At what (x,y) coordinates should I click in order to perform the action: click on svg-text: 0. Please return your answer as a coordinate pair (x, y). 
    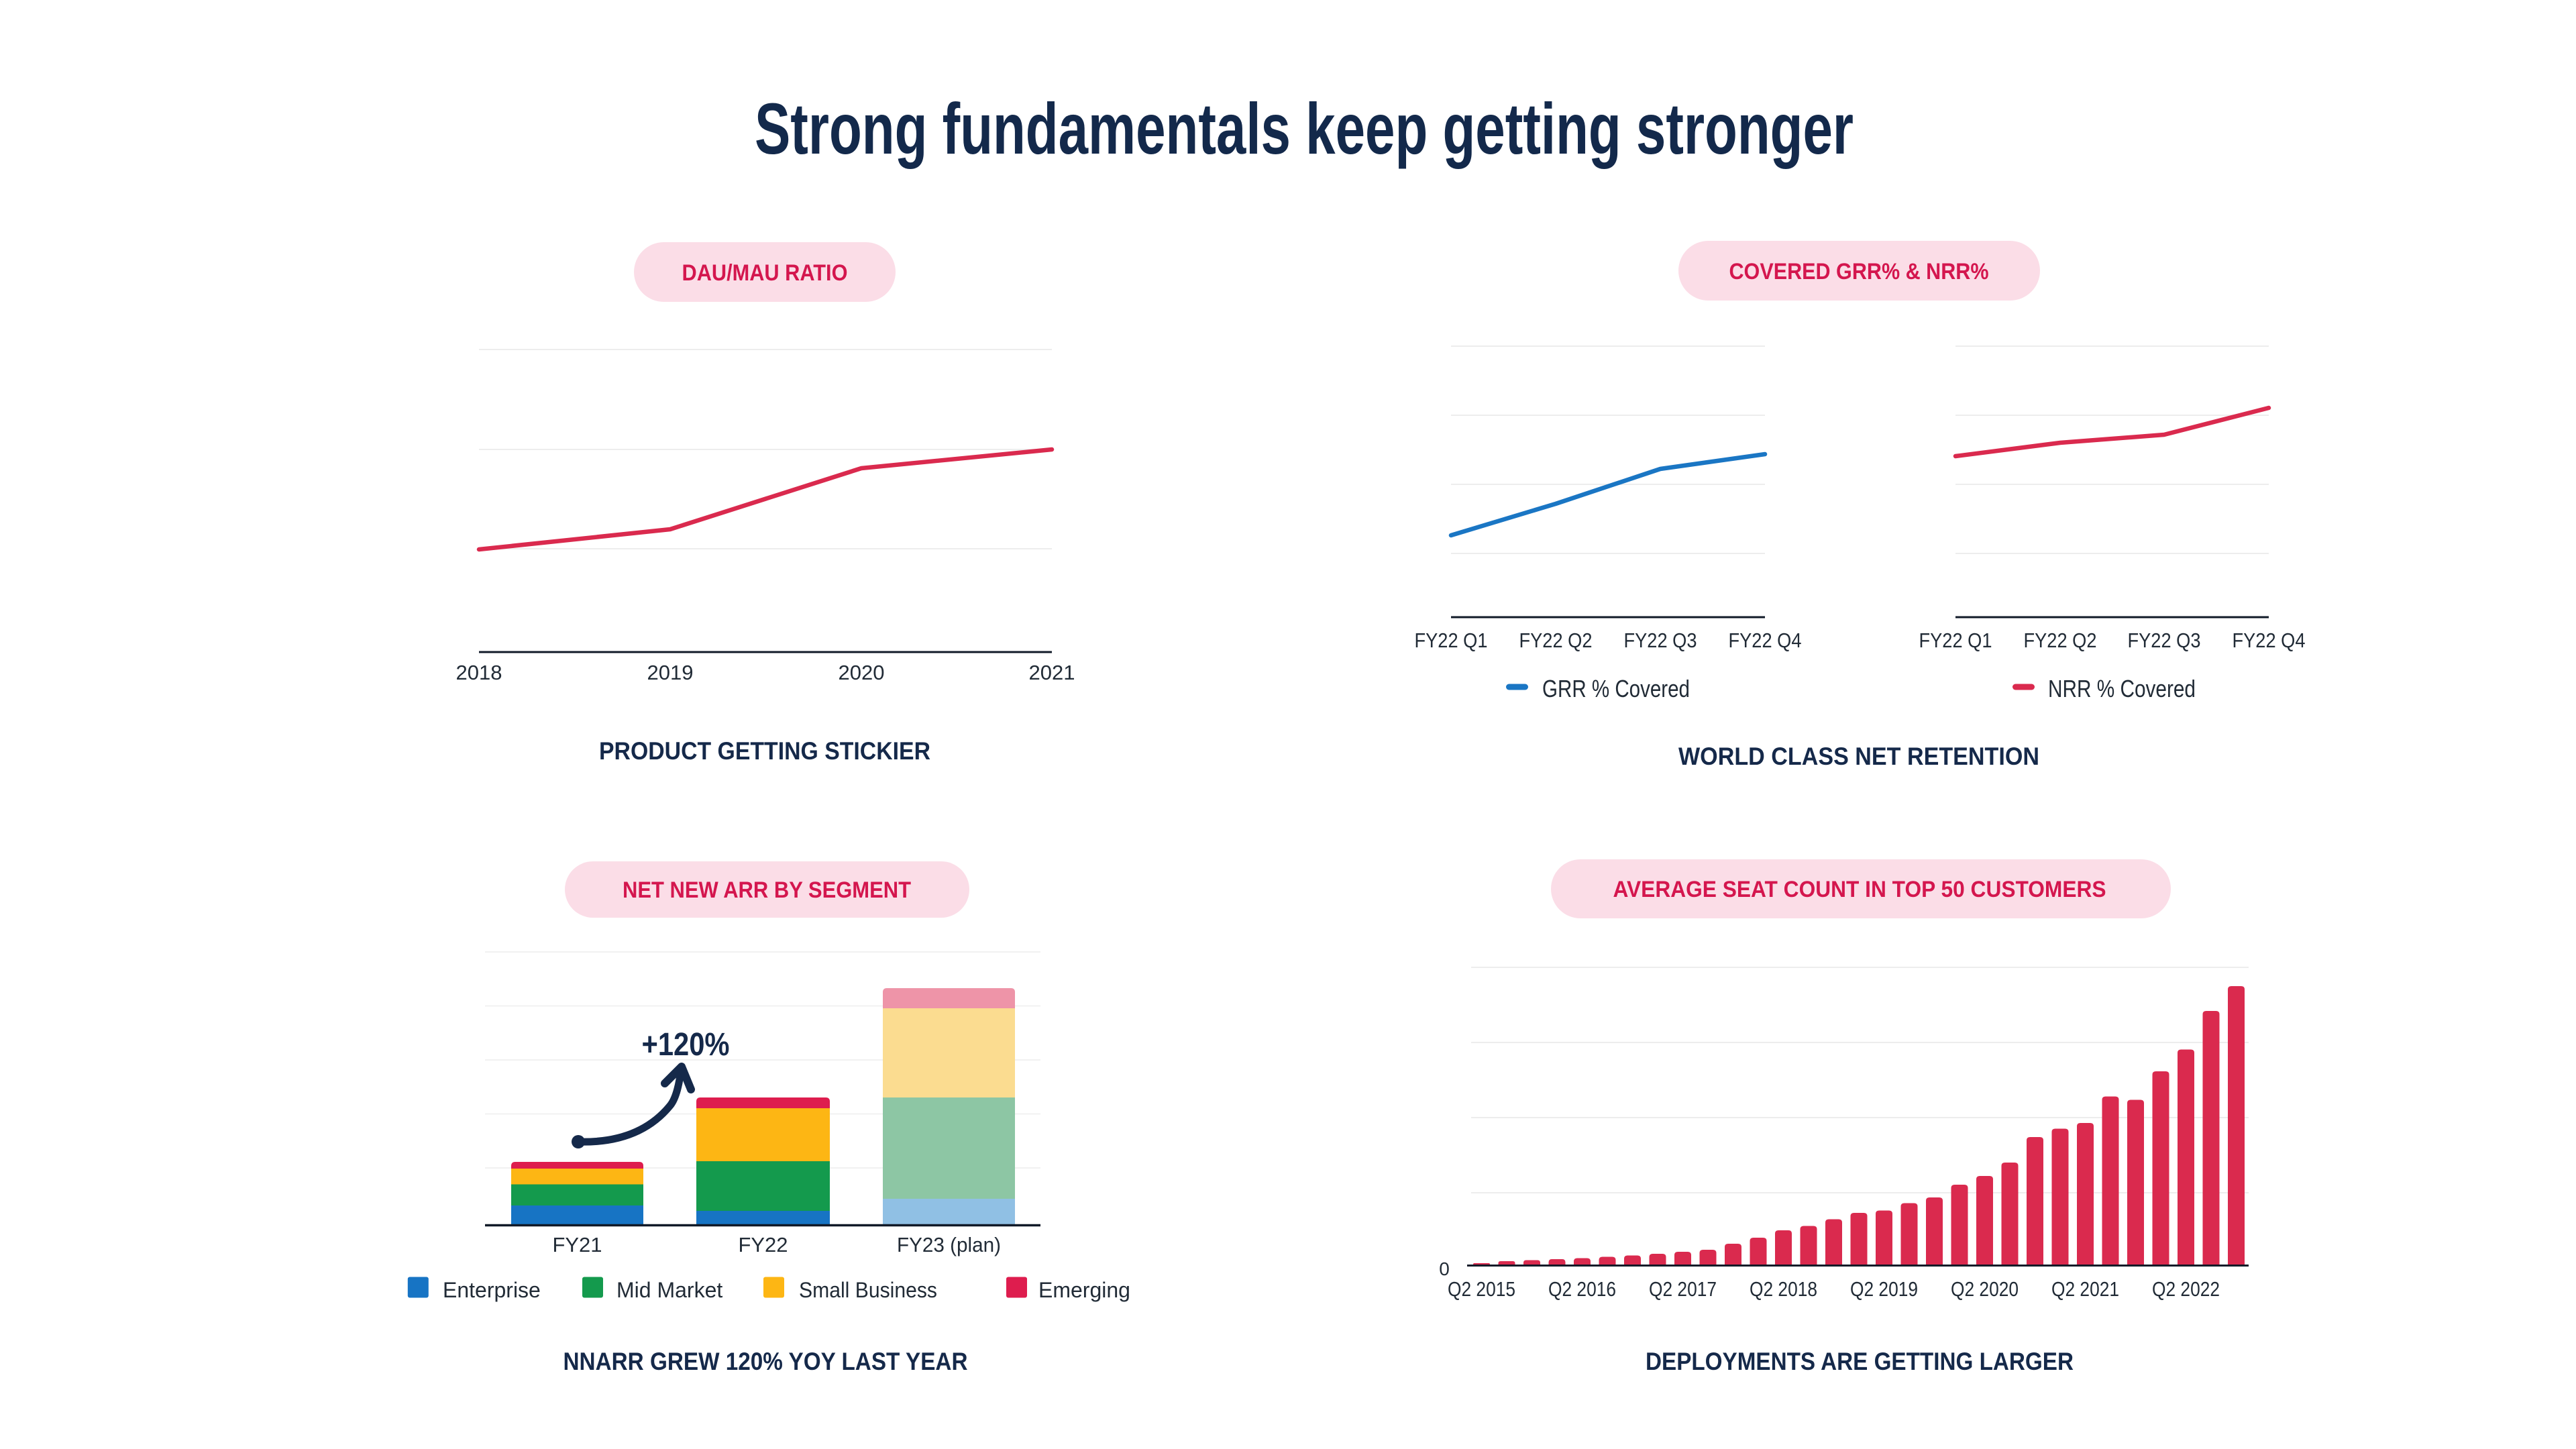
    Looking at the image, I should click on (1444, 1268).